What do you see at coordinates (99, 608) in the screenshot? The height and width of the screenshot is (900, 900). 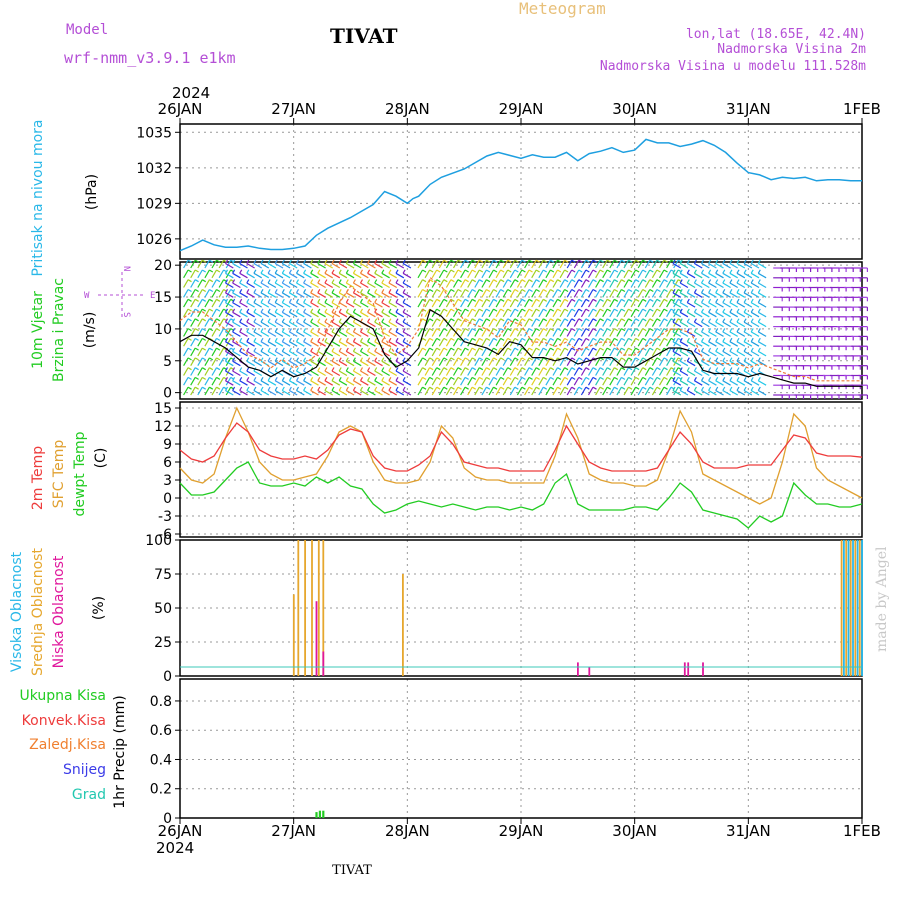 I see `cloud-unit: (%)` at bounding box center [99, 608].